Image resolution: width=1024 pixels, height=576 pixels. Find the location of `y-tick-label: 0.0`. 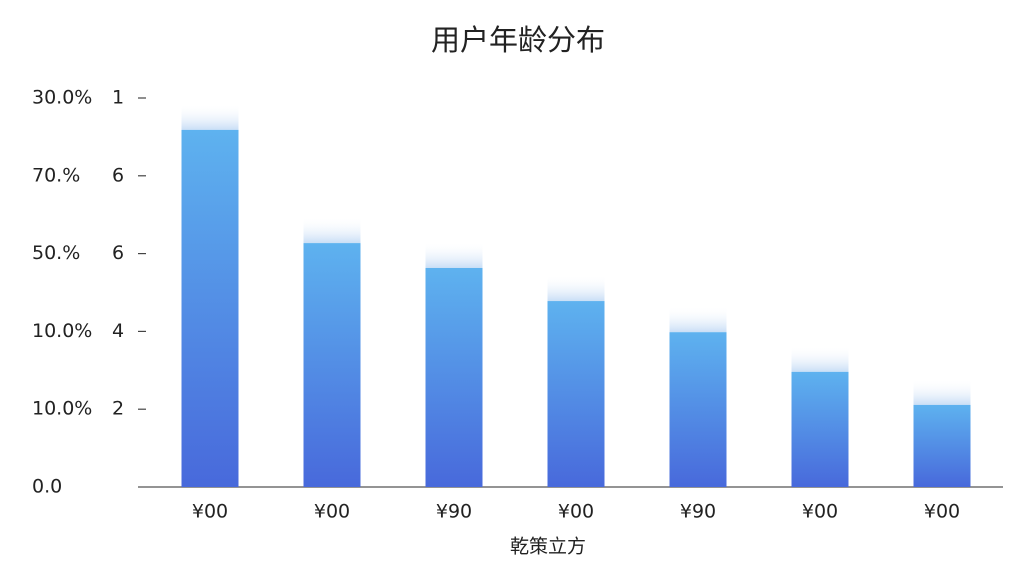

y-tick-label: 0.0 is located at coordinates (47, 487).